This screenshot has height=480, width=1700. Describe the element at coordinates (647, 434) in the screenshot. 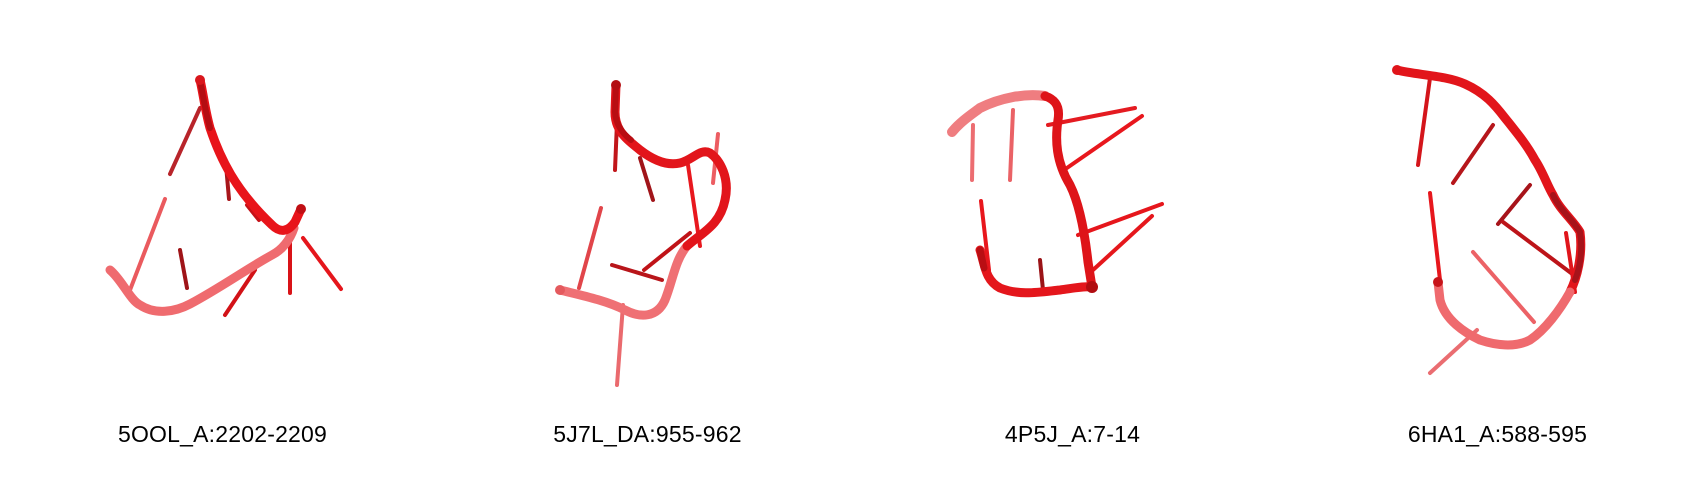

I see `structure-label-2: 5J7L_DA:955-962` at that location.